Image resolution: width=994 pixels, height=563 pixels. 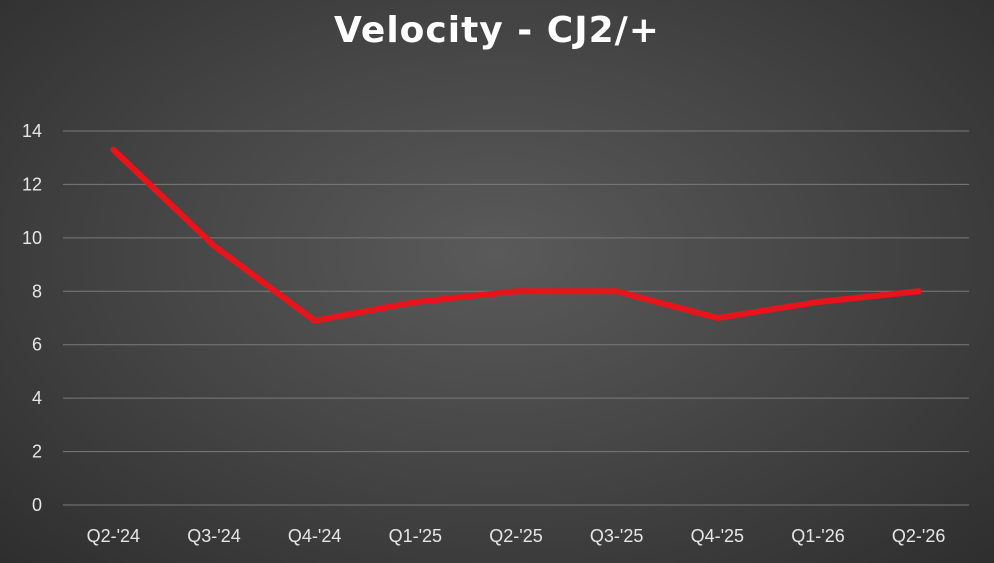 What do you see at coordinates (415, 536) in the screenshot?
I see `x-tick-label: Q1-'25` at bounding box center [415, 536].